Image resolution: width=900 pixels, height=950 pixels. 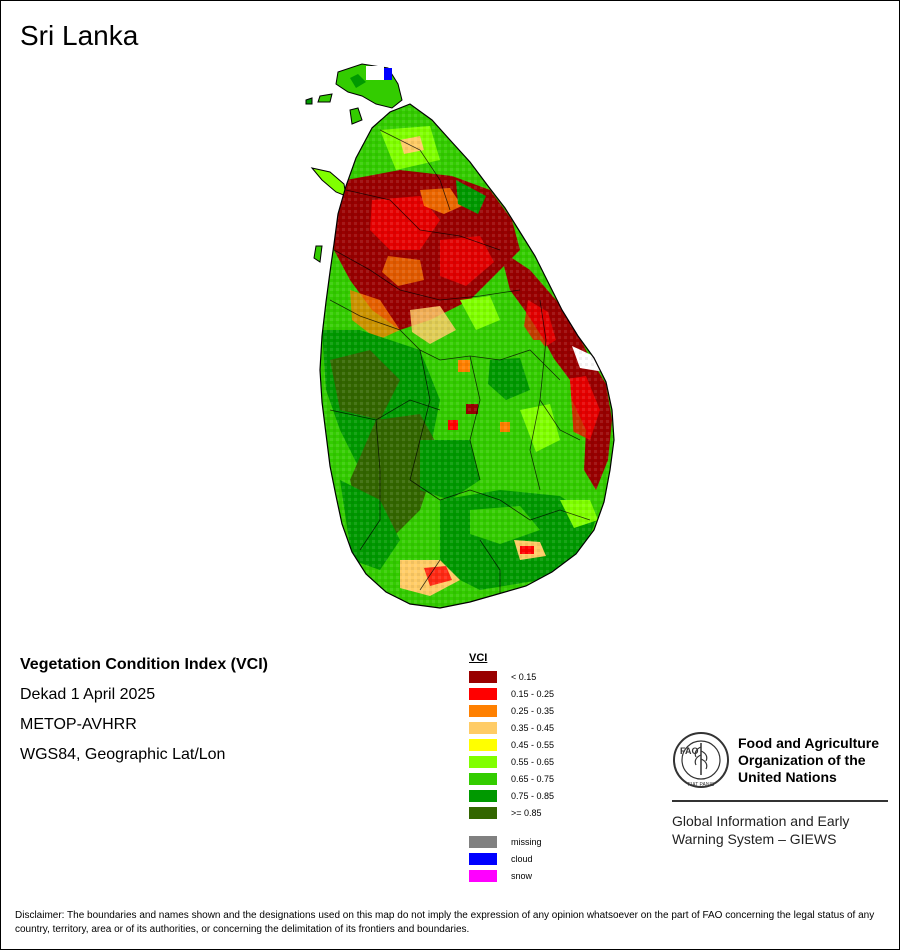 I want to click on legend-other-label: missing, so click(x=526, y=841).